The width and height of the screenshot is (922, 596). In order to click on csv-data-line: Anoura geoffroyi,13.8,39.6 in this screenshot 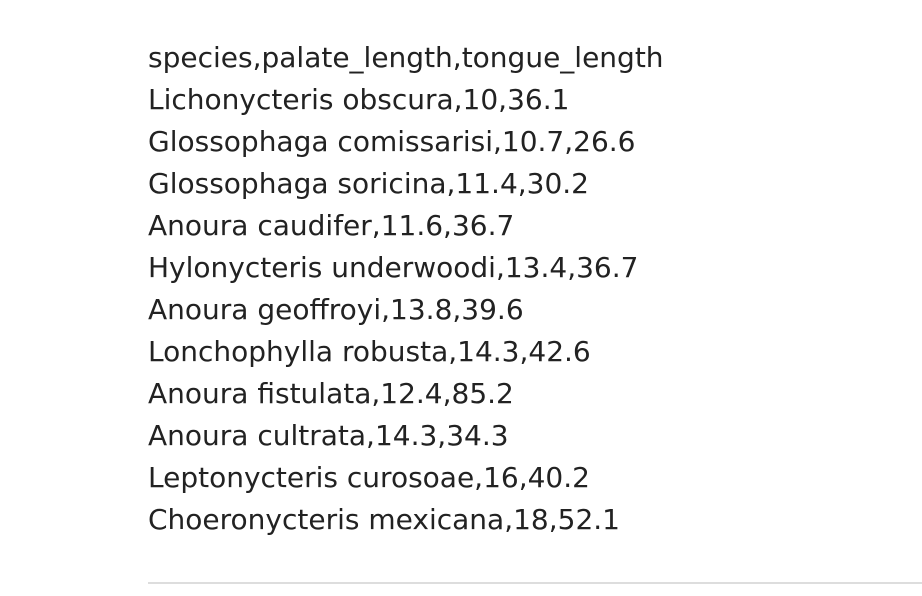, I will do `click(336, 309)`.